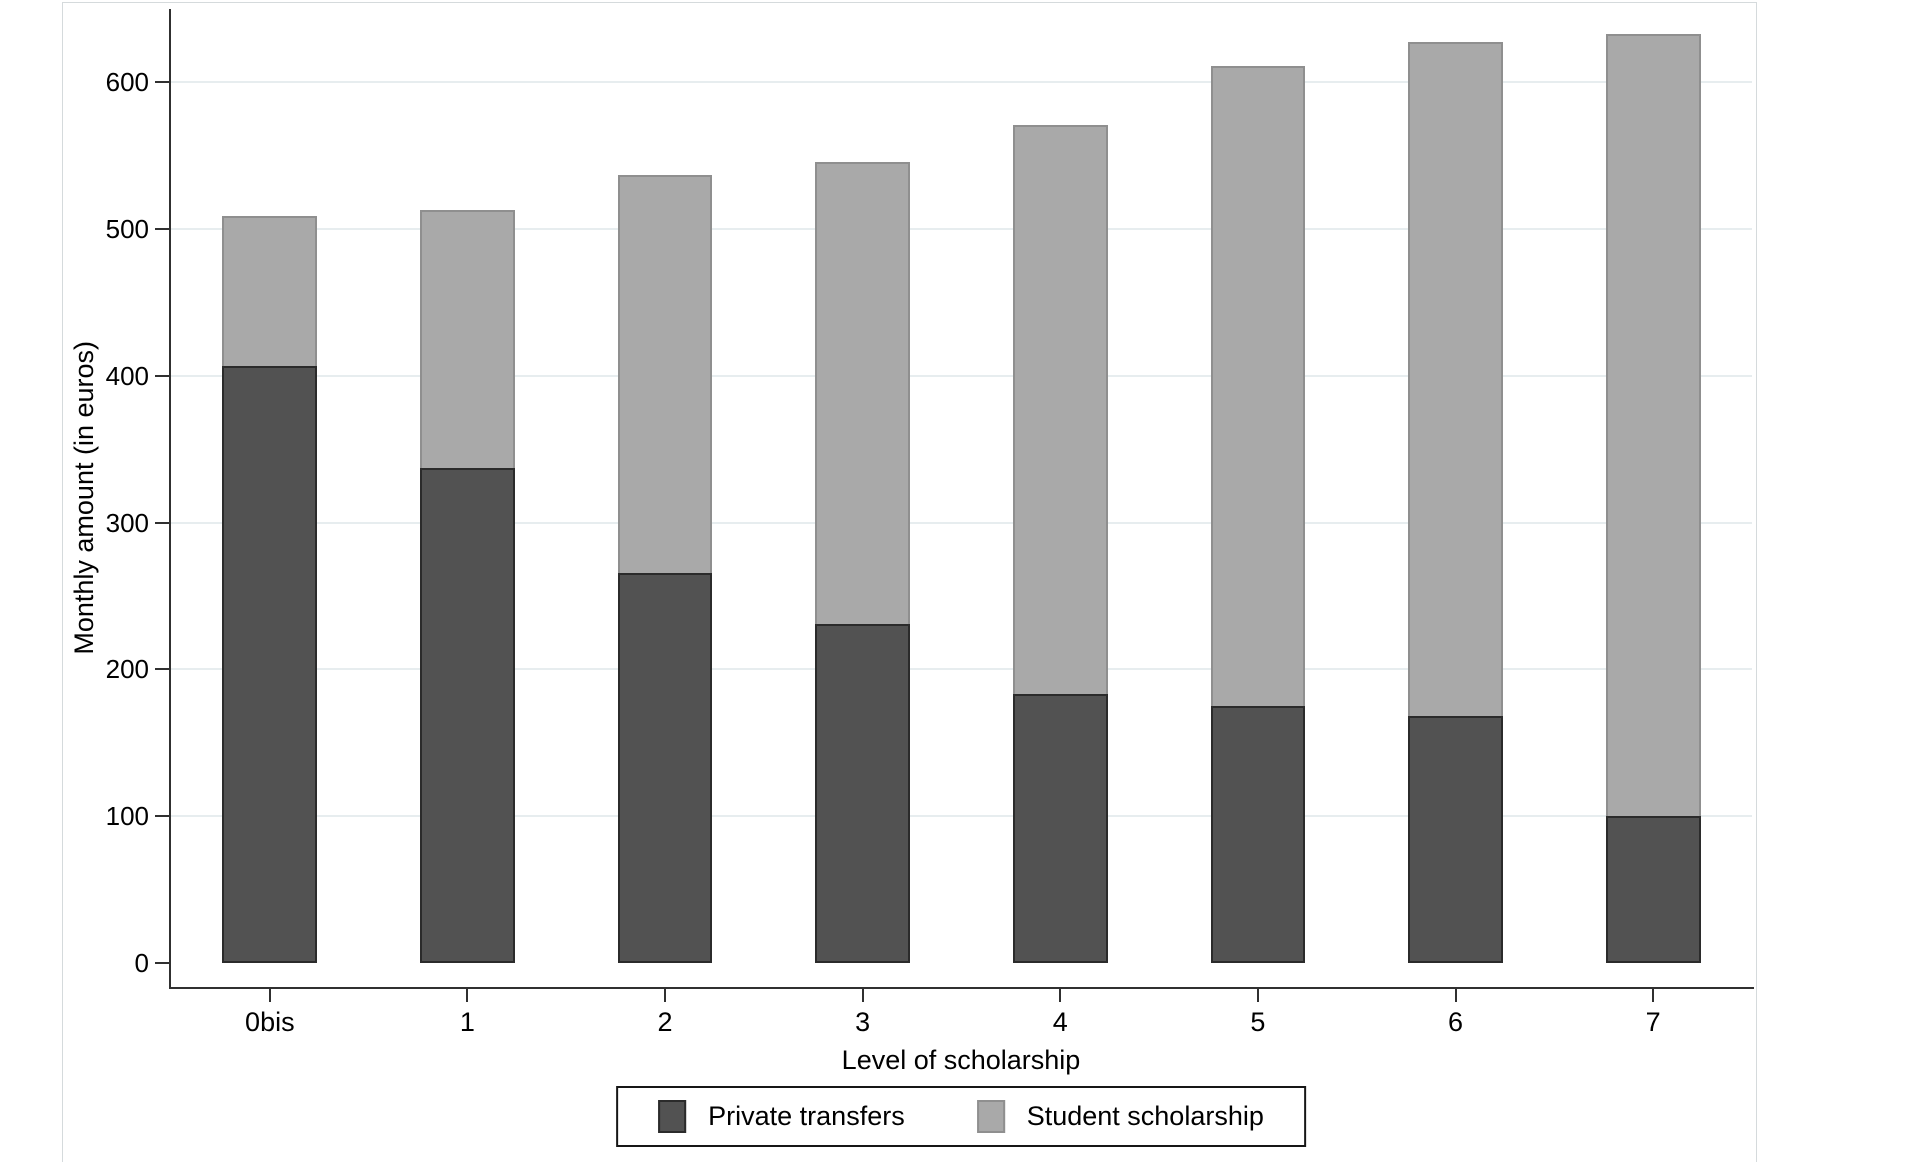 This screenshot has height=1162, width=1920. What do you see at coordinates (127, 523) in the screenshot?
I see `y-tick-label-300: 300` at bounding box center [127, 523].